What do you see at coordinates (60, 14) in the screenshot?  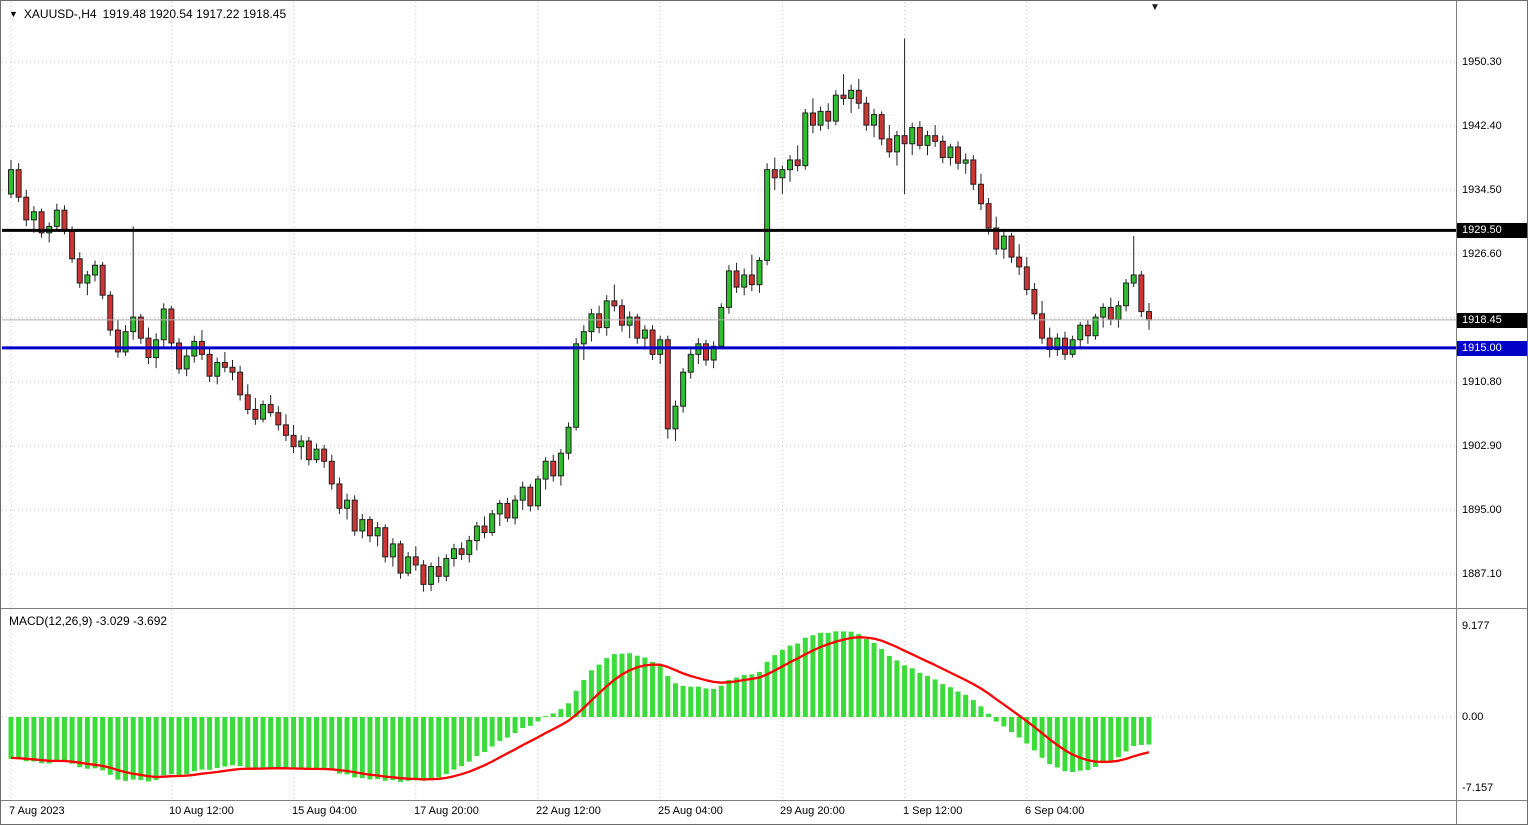 I see `symbol-name: XAUUSD-,H4` at bounding box center [60, 14].